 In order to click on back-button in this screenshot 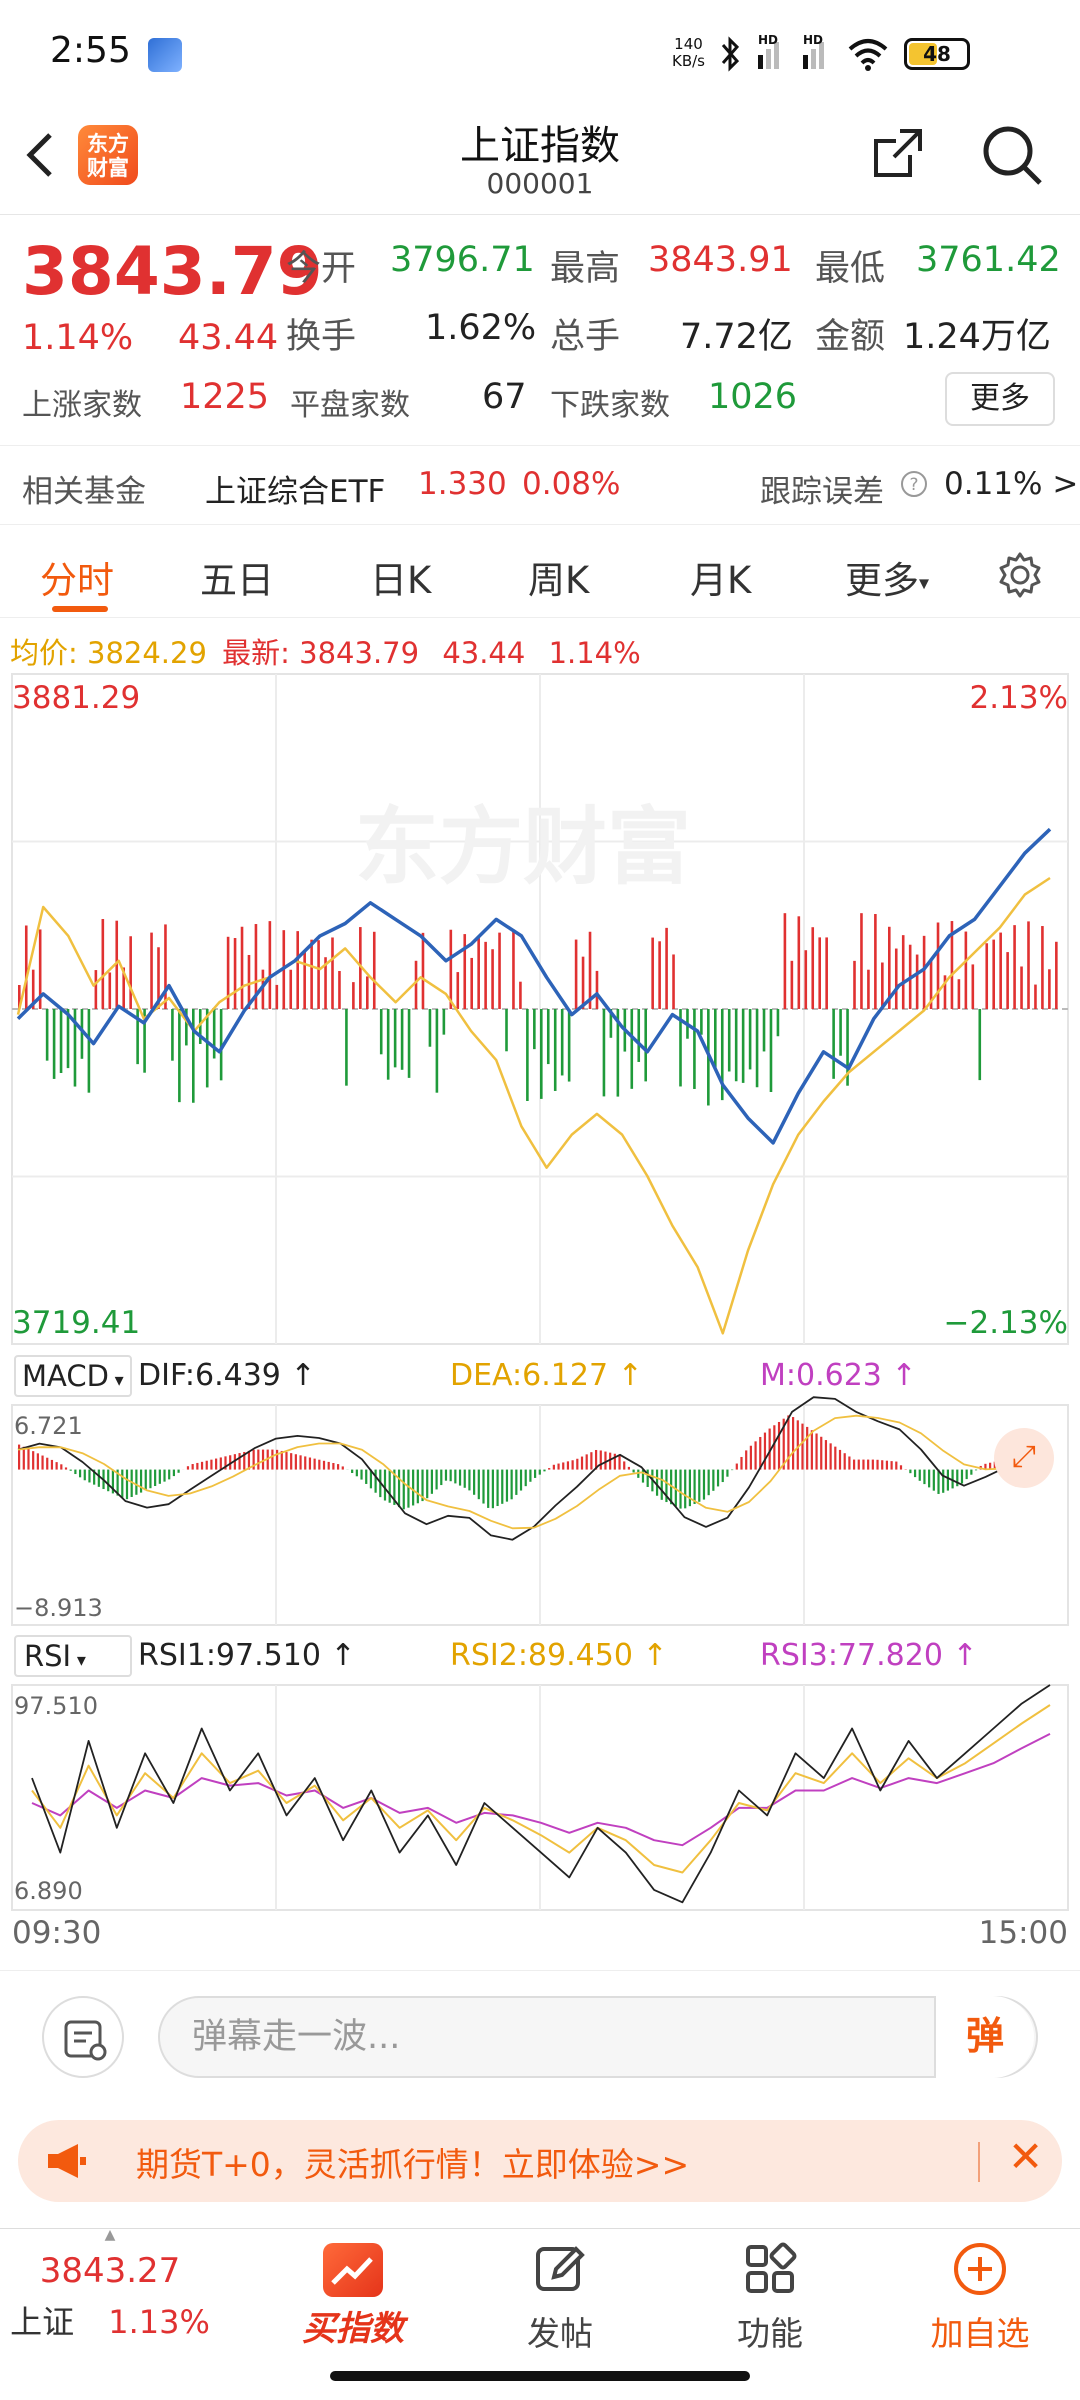, I will do `click(40, 160)`.